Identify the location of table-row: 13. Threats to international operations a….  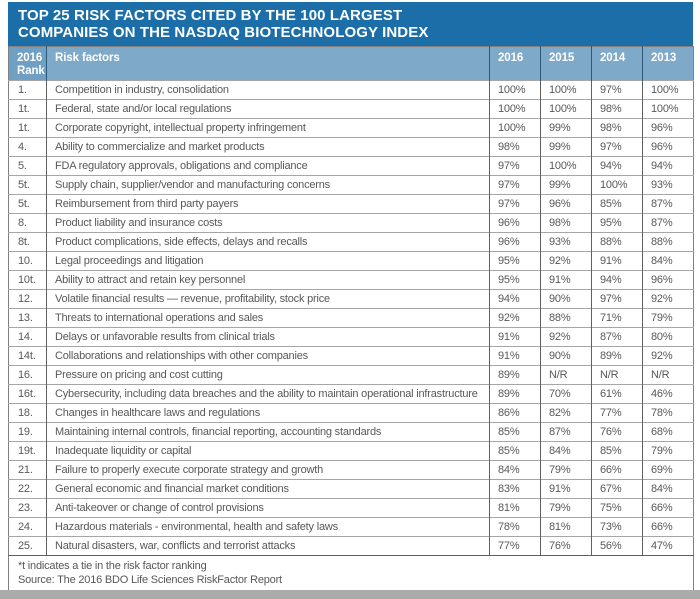
(351, 318).